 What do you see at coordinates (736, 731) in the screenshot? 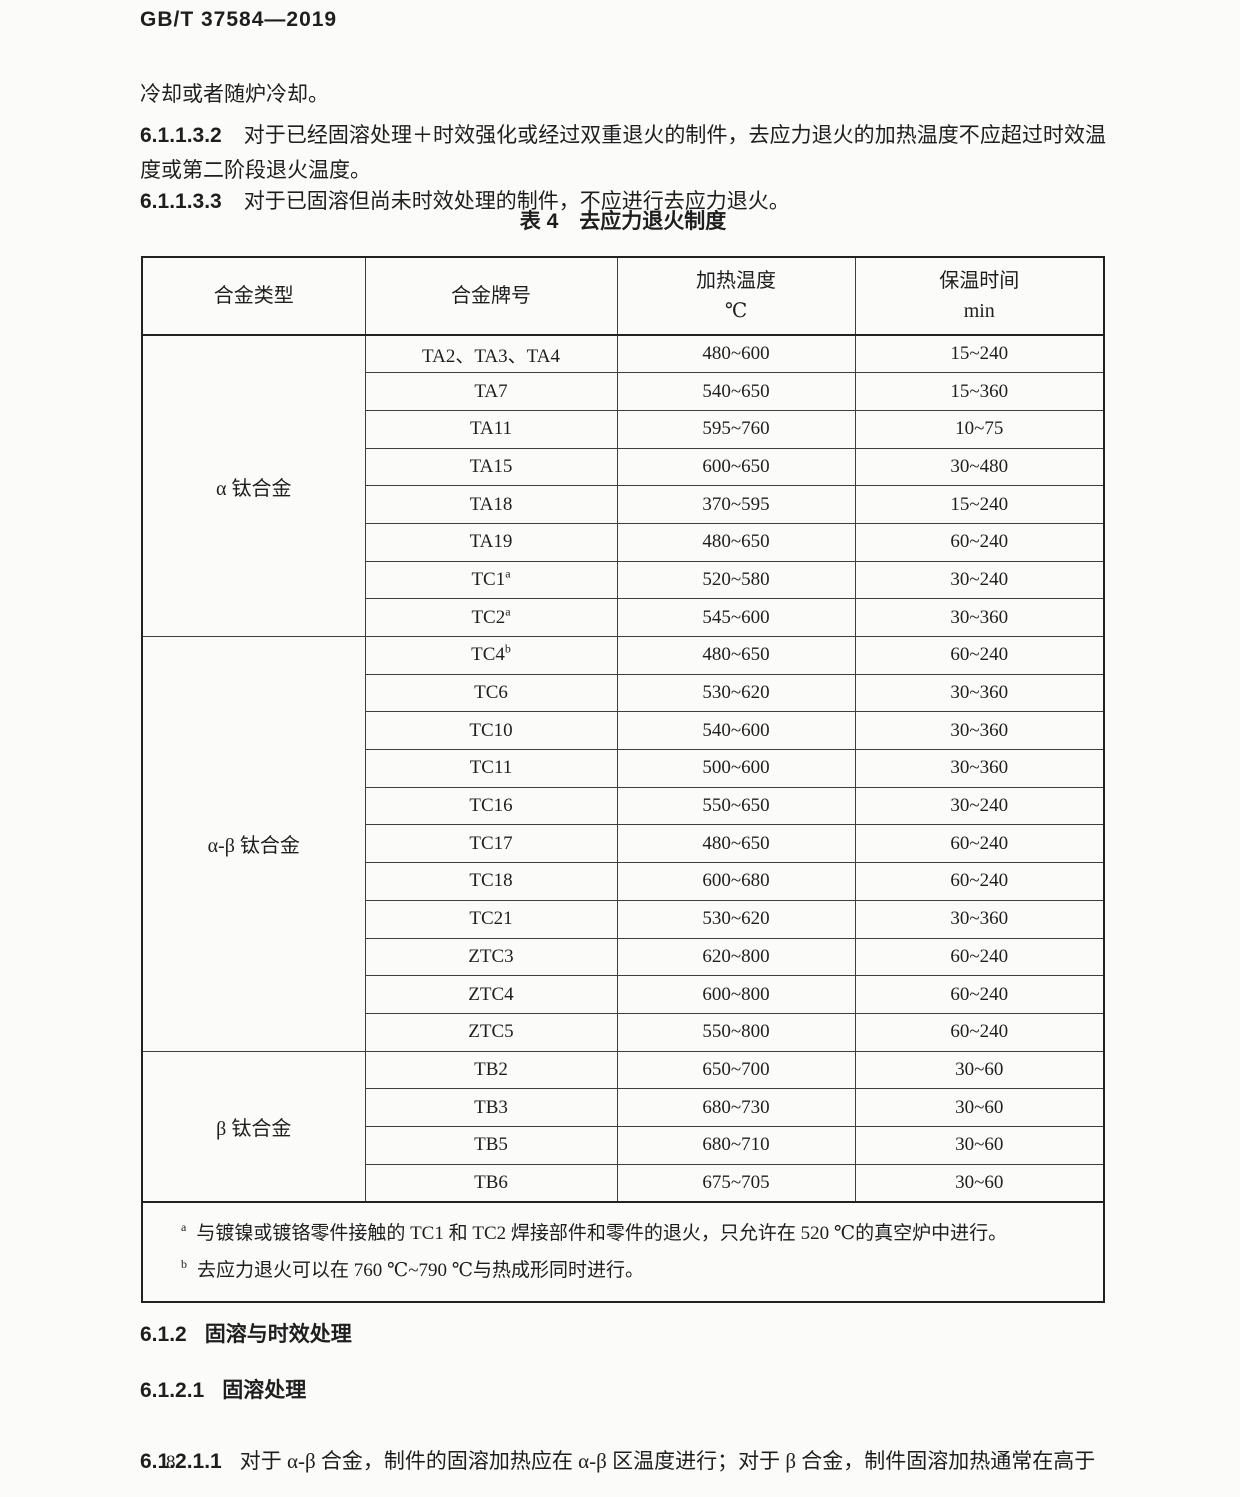
I see `heating-temp-cell: 540~600` at bounding box center [736, 731].